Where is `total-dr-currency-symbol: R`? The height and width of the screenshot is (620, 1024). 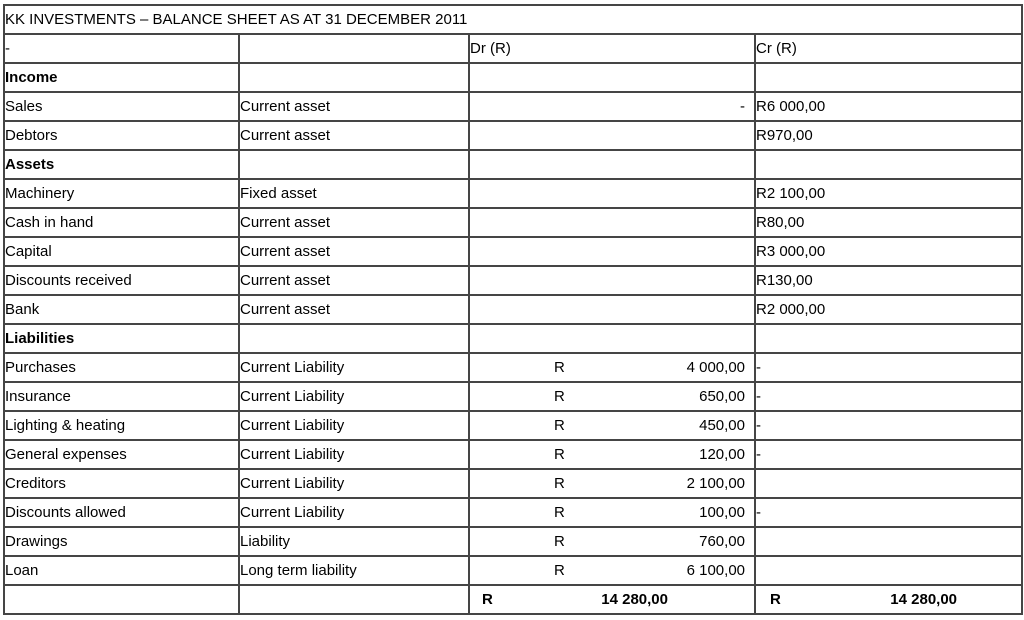 total-dr-currency-symbol: R is located at coordinates (487, 599).